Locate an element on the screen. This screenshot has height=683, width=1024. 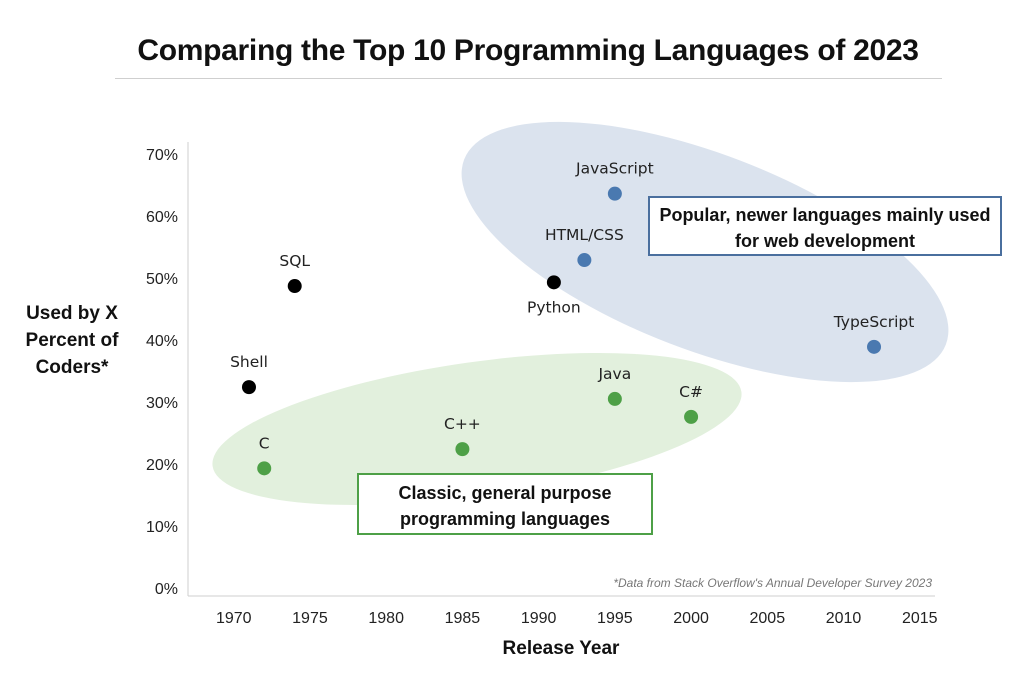
point-java is located at coordinates (614, 398).